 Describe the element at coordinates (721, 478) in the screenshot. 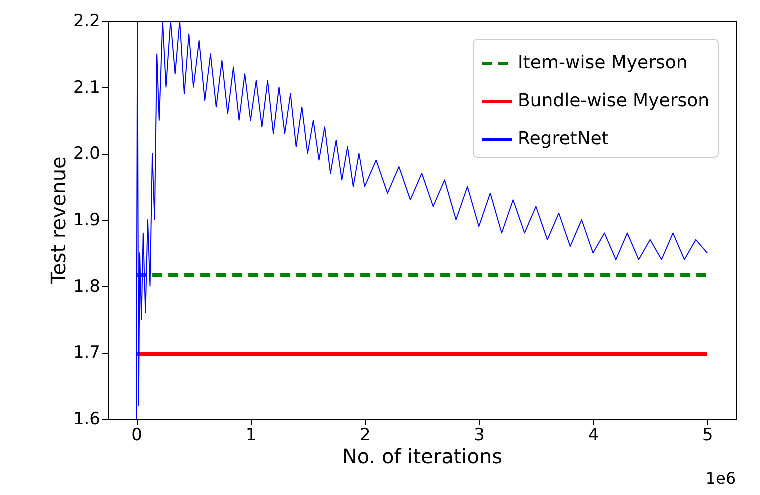

I see `text: 1e6` at that location.